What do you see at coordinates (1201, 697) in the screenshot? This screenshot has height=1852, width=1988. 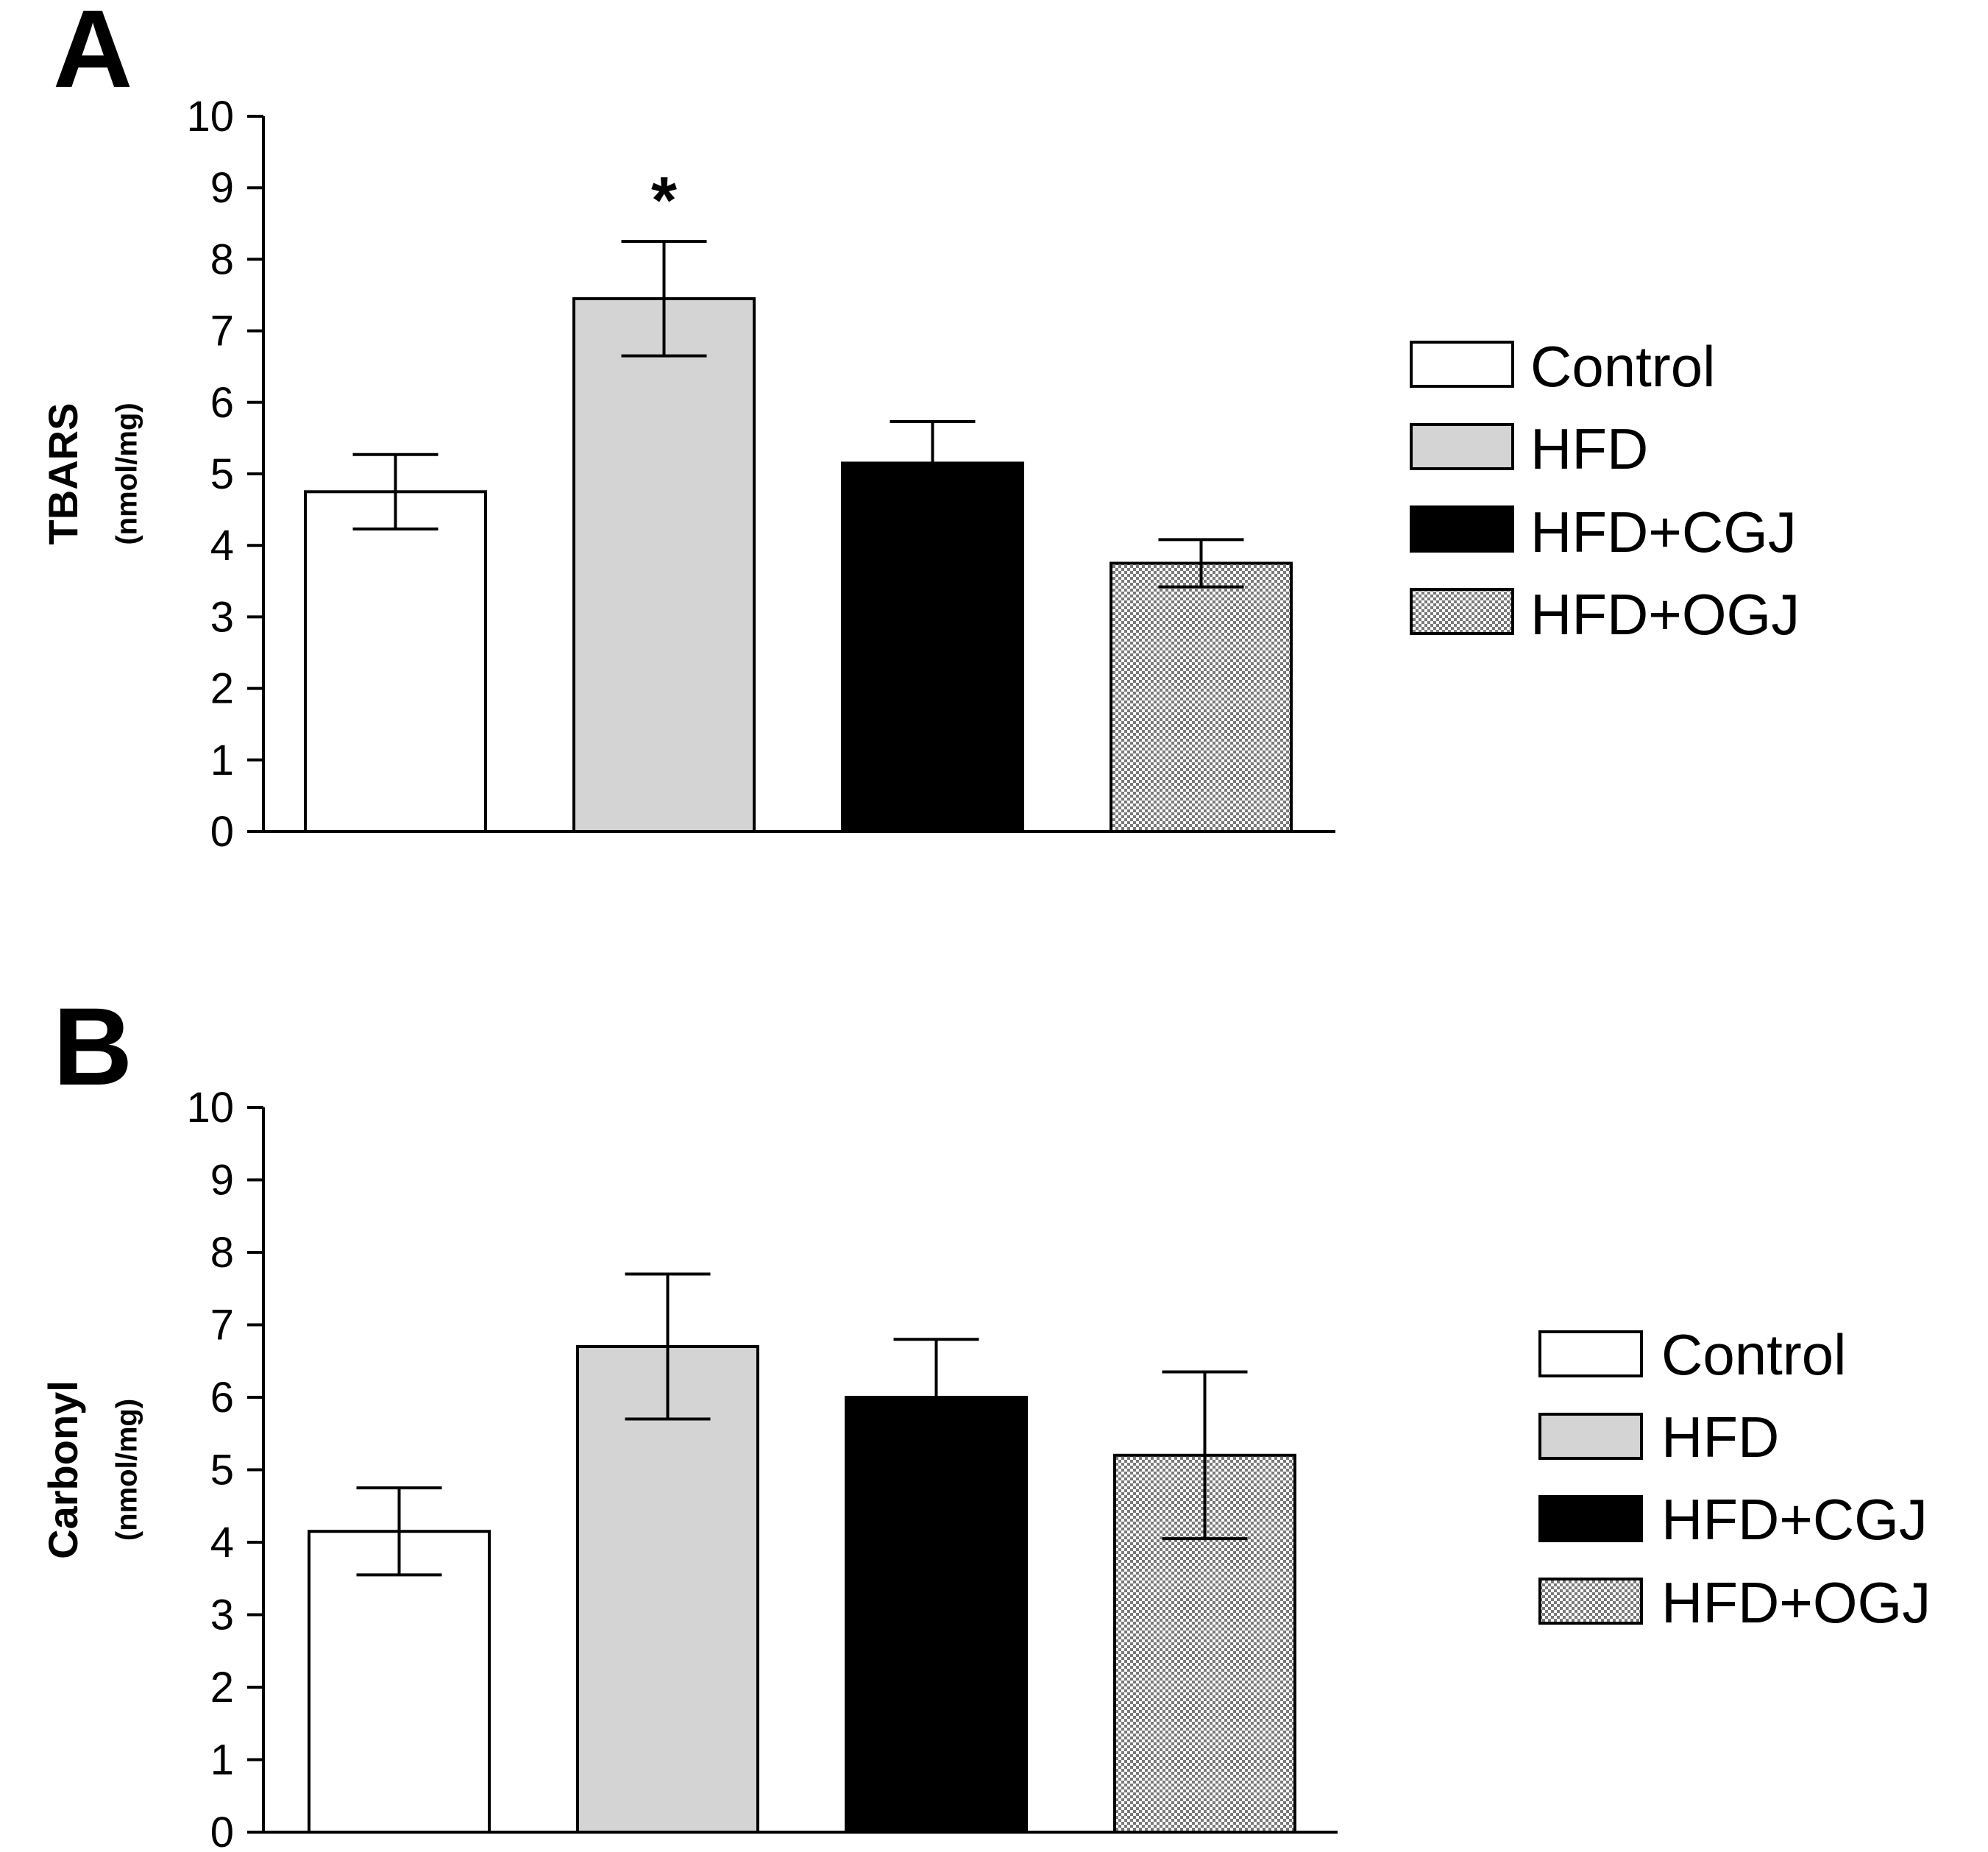 I see `bar-hfd-ogj` at bounding box center [1201, 697].